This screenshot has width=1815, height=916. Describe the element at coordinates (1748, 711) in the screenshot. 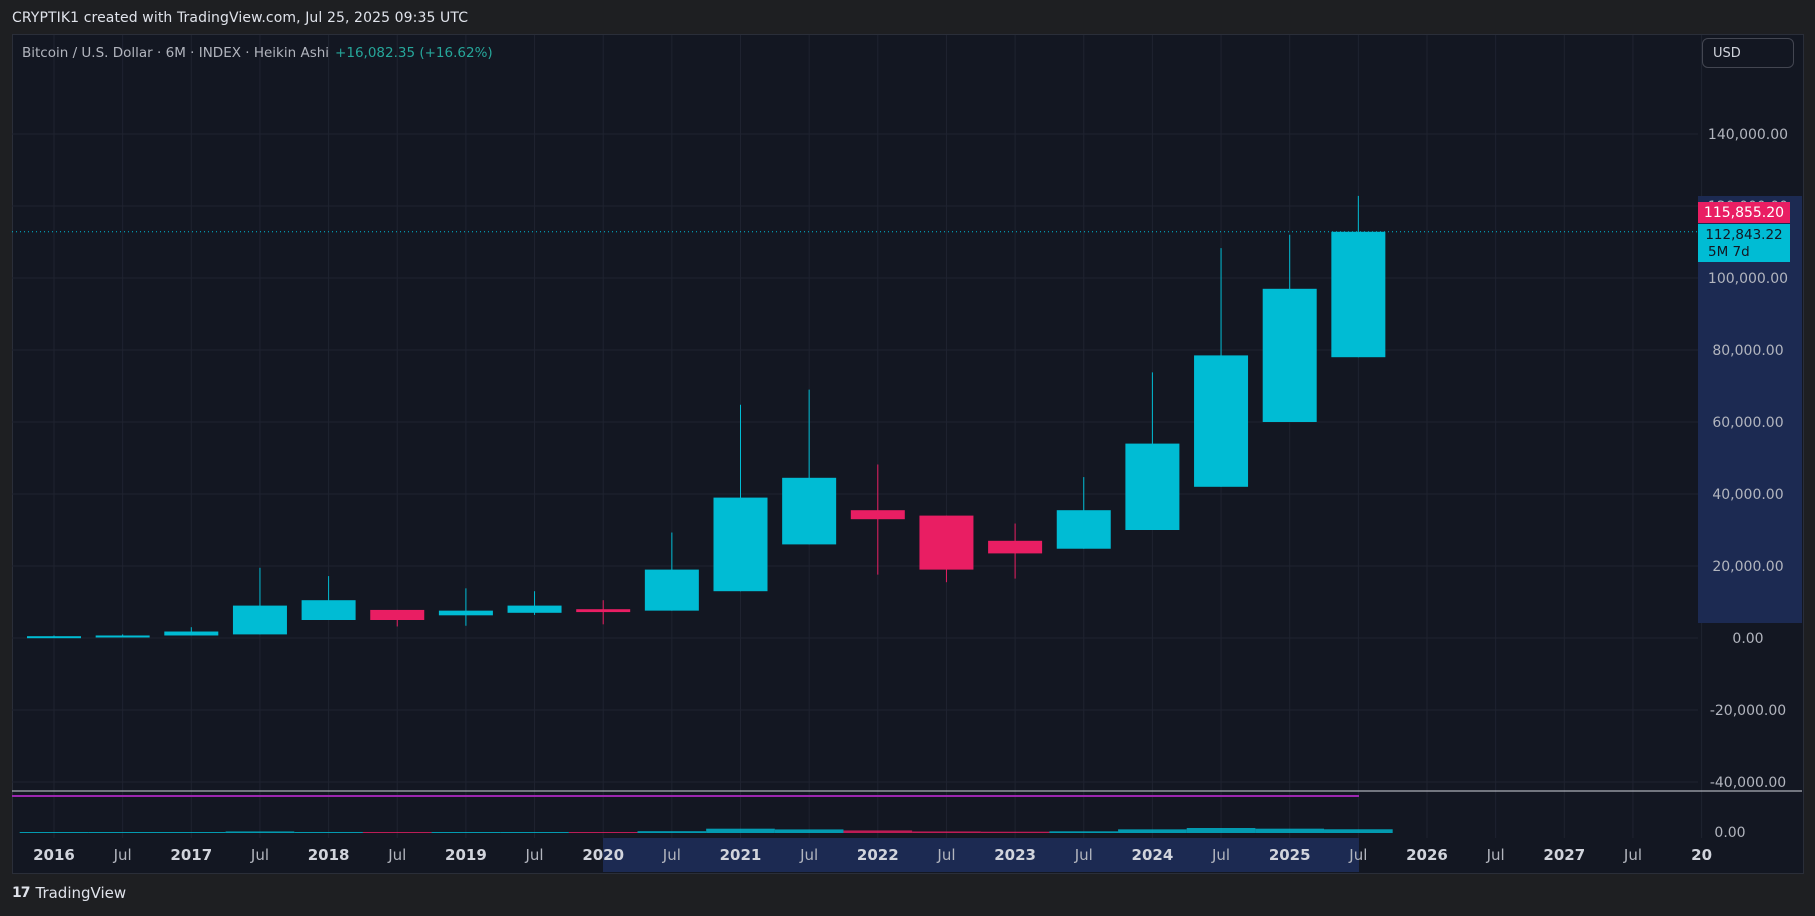

I see `y-tick-label: -20,000.00` at that location.